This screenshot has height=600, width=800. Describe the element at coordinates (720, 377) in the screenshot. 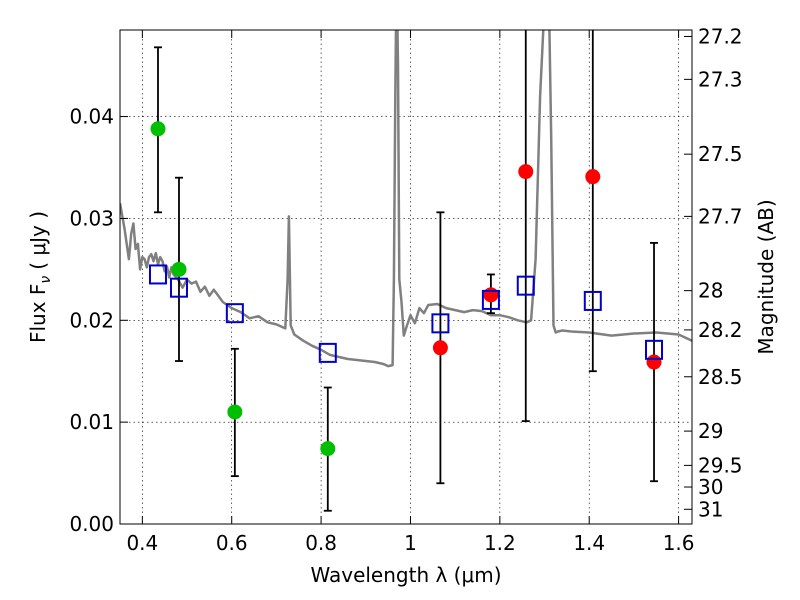

I see `mag-tick-label: 28.5` at that location.